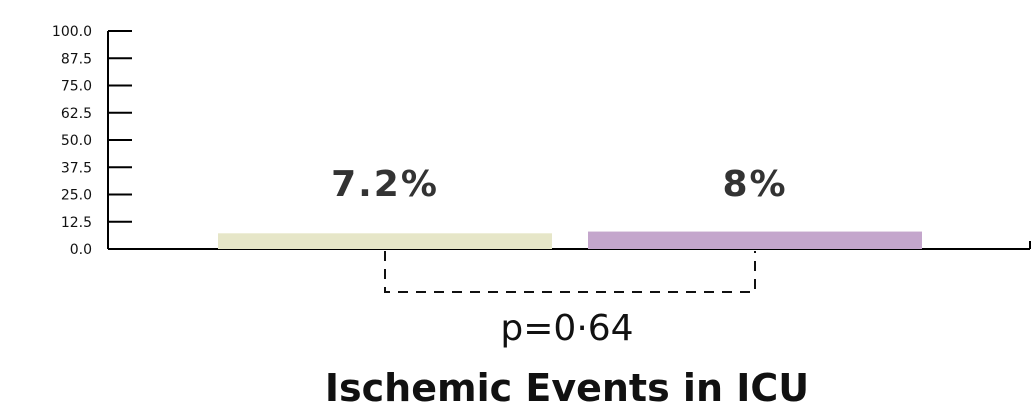 The width and height of the screenshot is (1036, 414). I want to click on y-tick-label: 0.0, so click(81, 250).